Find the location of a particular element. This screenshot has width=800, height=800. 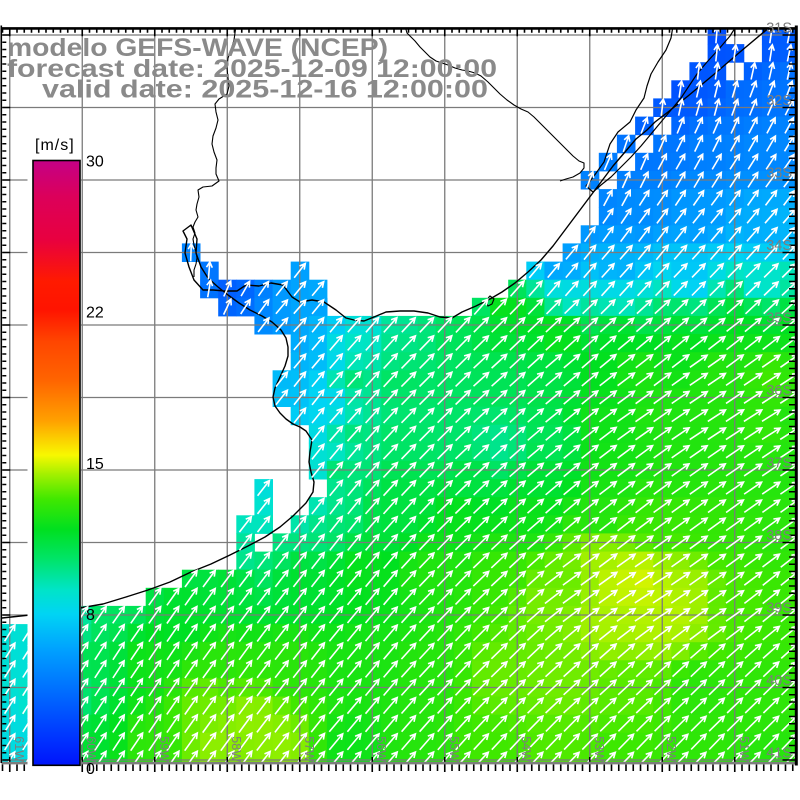

svg-text: 40S is located at coordinates (779, 681).